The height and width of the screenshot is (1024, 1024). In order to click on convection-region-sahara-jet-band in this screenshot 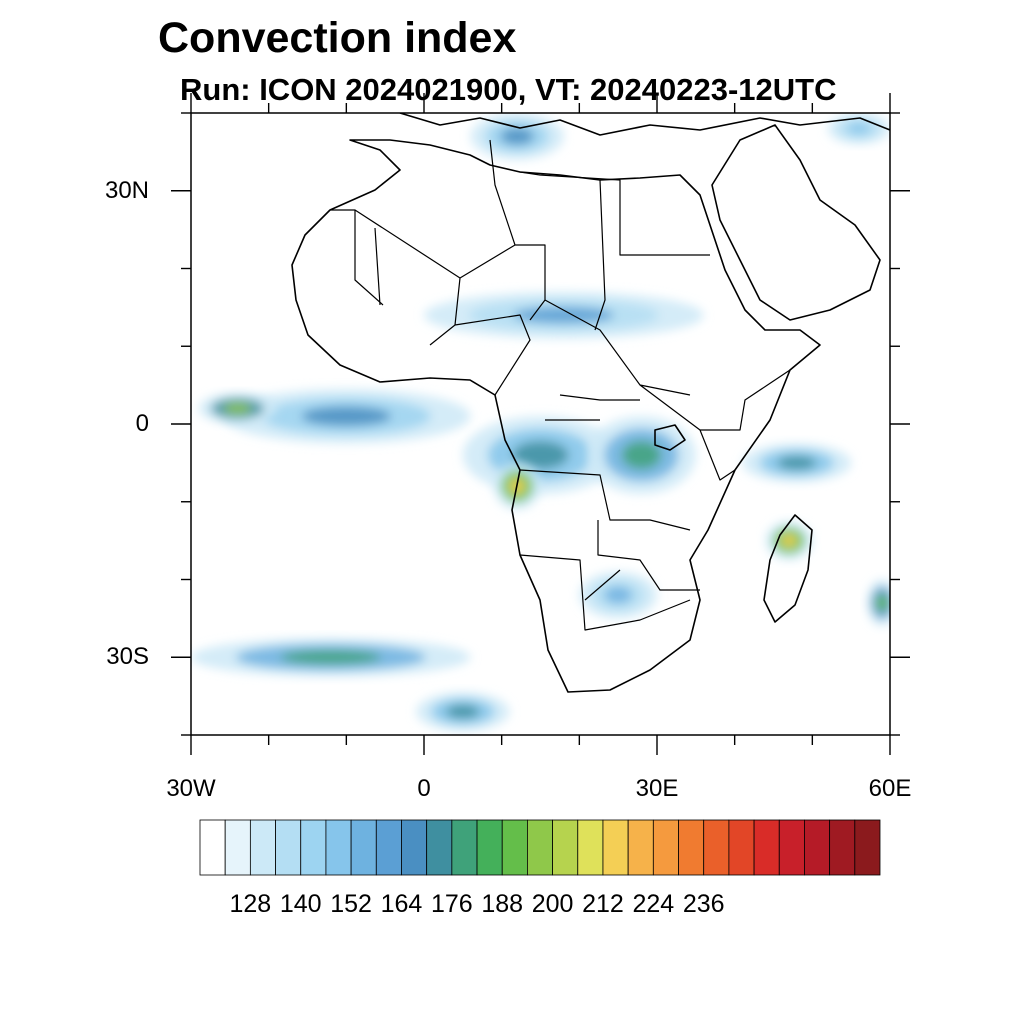, I will do `click(564, 315)`.